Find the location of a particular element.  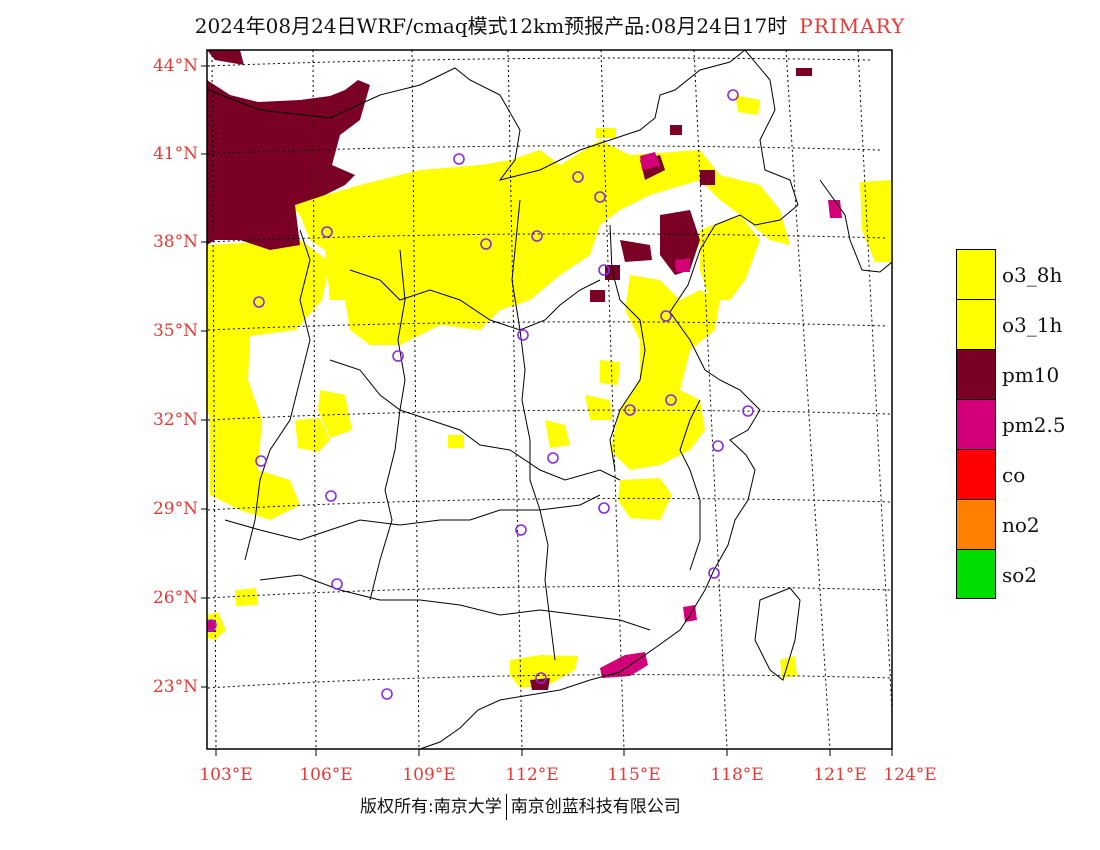

legend-label: so2 is located at coordinates (1020, 575).